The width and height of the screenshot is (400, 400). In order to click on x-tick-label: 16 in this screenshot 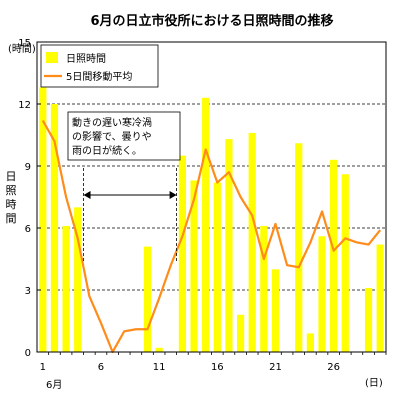, I will do `click(217, 367)`.